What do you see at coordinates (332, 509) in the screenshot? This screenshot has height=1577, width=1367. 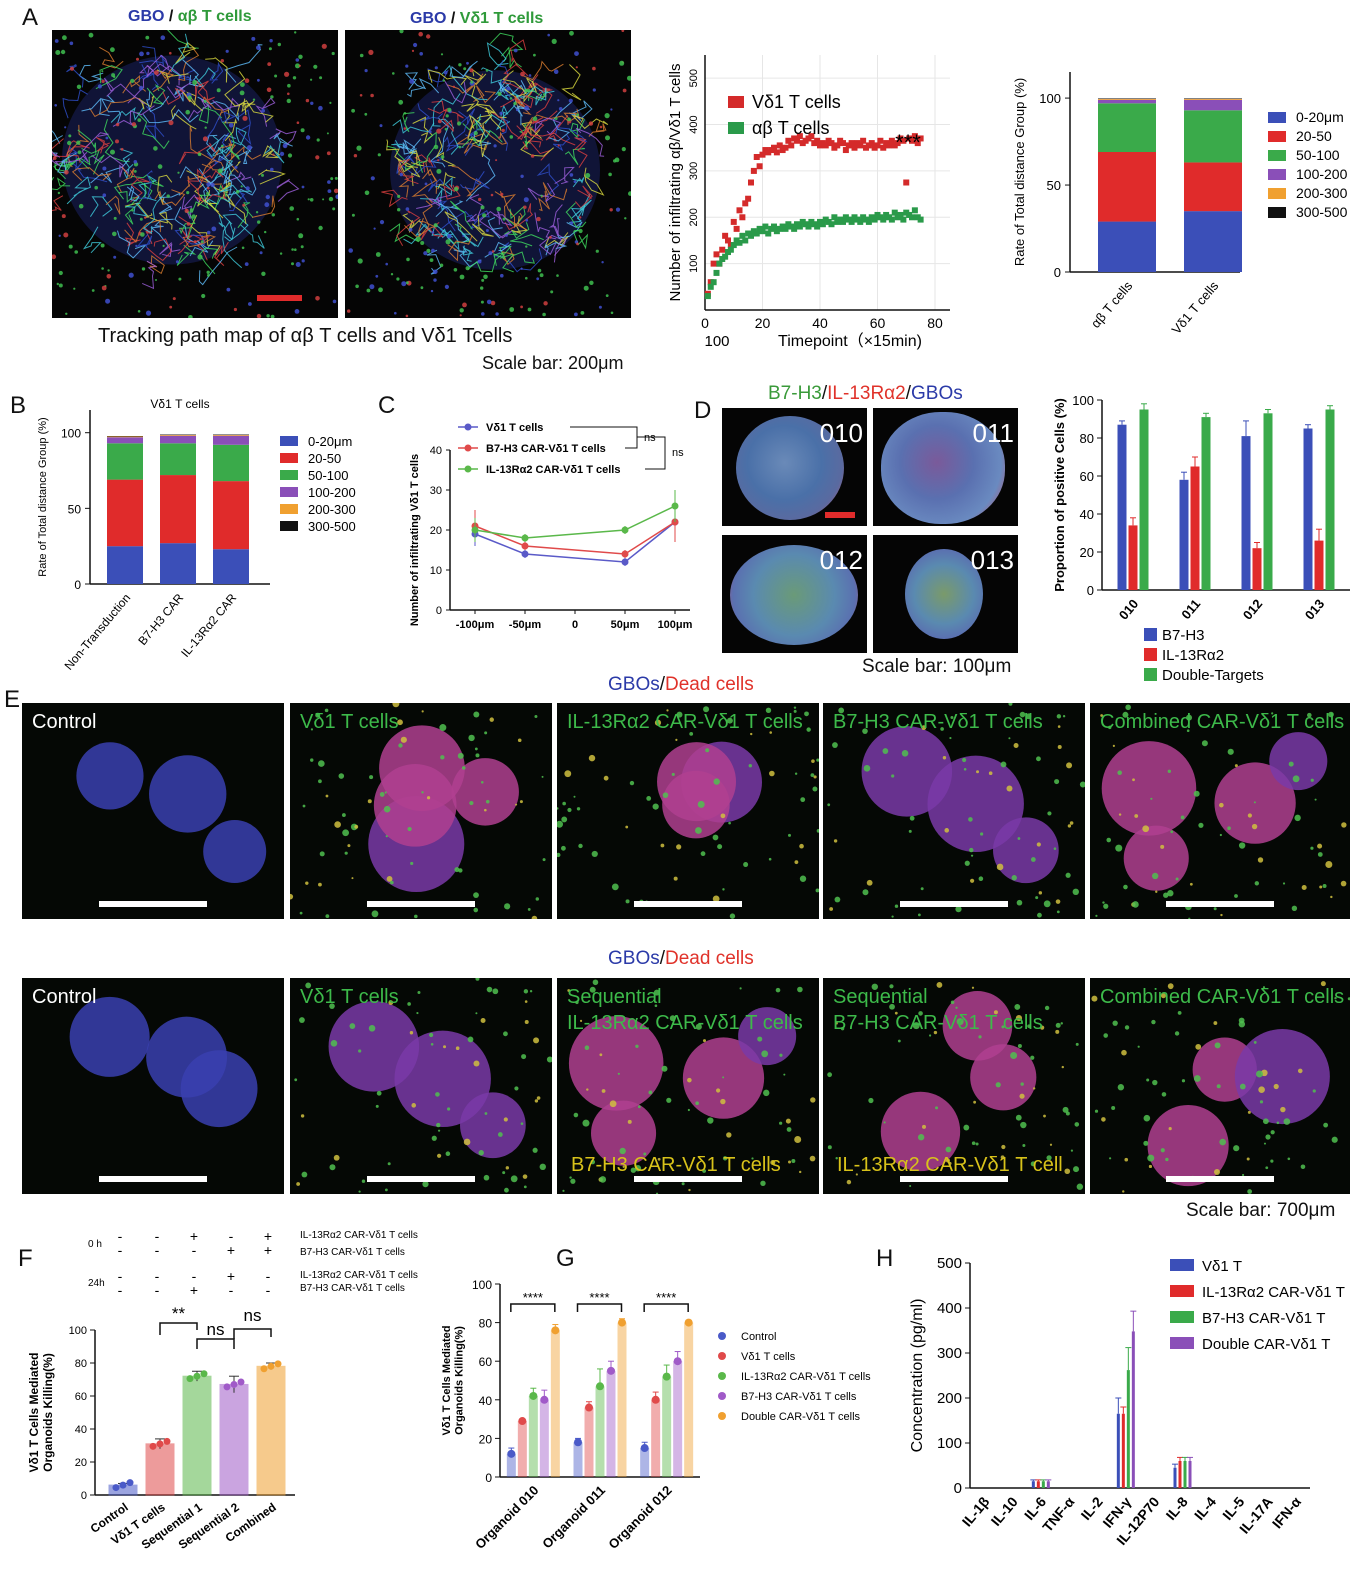 I see `legend-label: 200-300` at bounding box center [332, 509].